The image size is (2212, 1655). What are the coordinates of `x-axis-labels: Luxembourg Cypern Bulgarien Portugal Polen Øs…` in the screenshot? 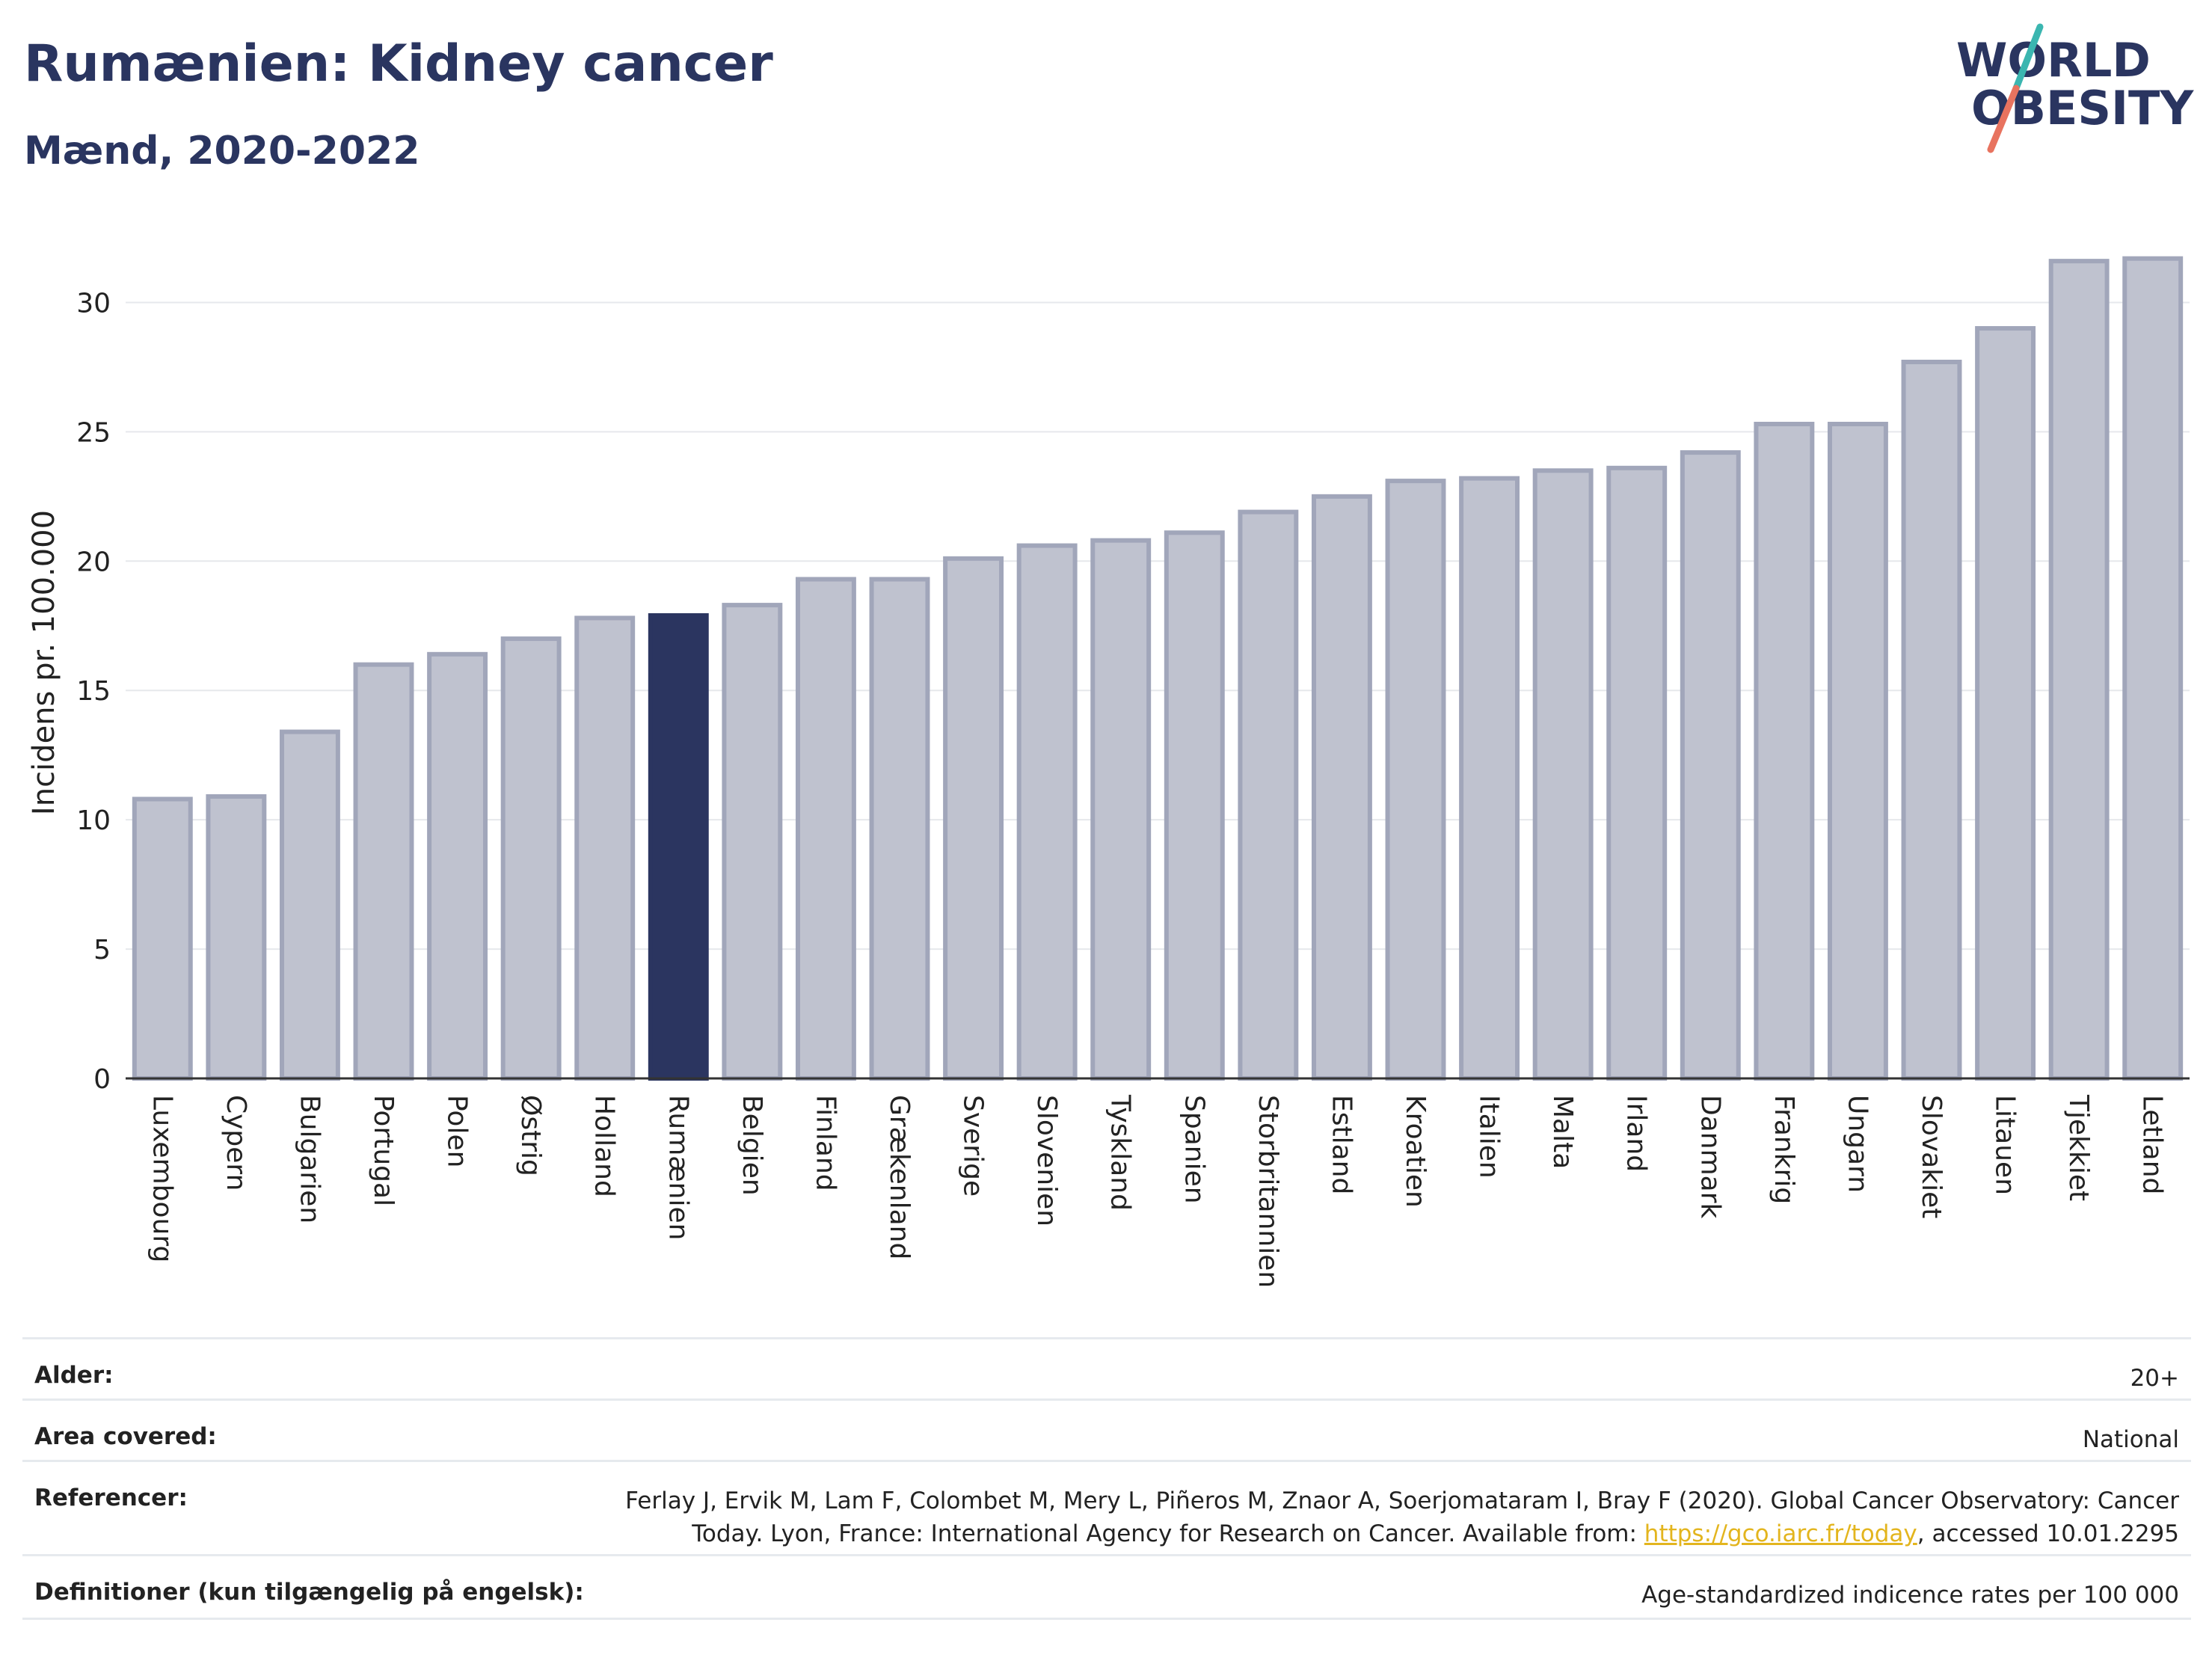 It's located at (1157, 1191).